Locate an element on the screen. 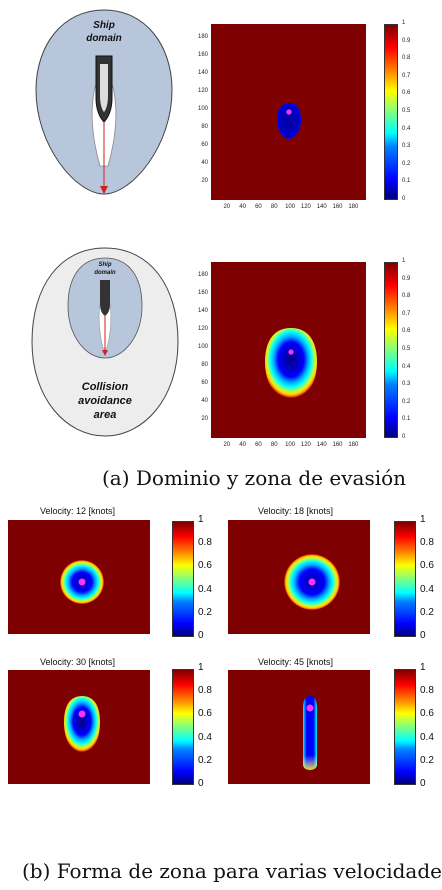  heatmap-ship-domain is located at coordinates (288, 112).